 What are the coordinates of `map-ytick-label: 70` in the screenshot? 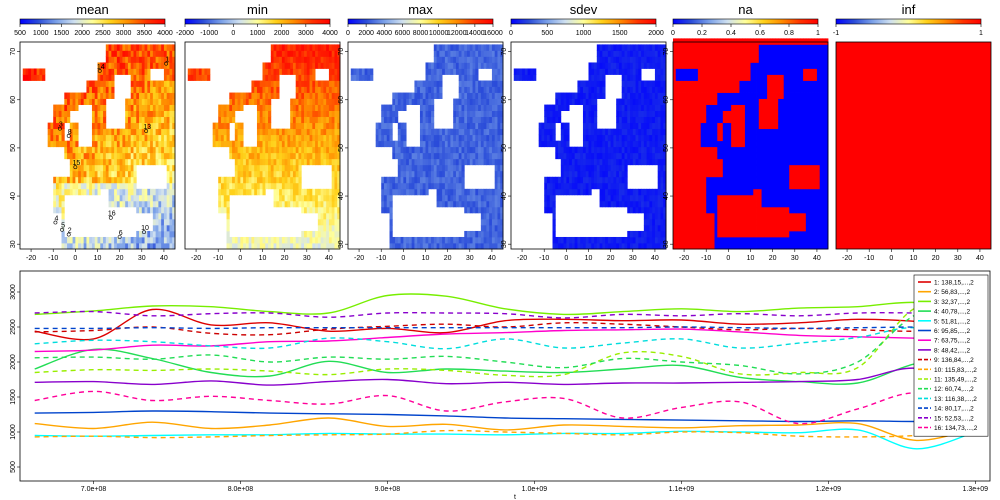 It's located at (341, 52).